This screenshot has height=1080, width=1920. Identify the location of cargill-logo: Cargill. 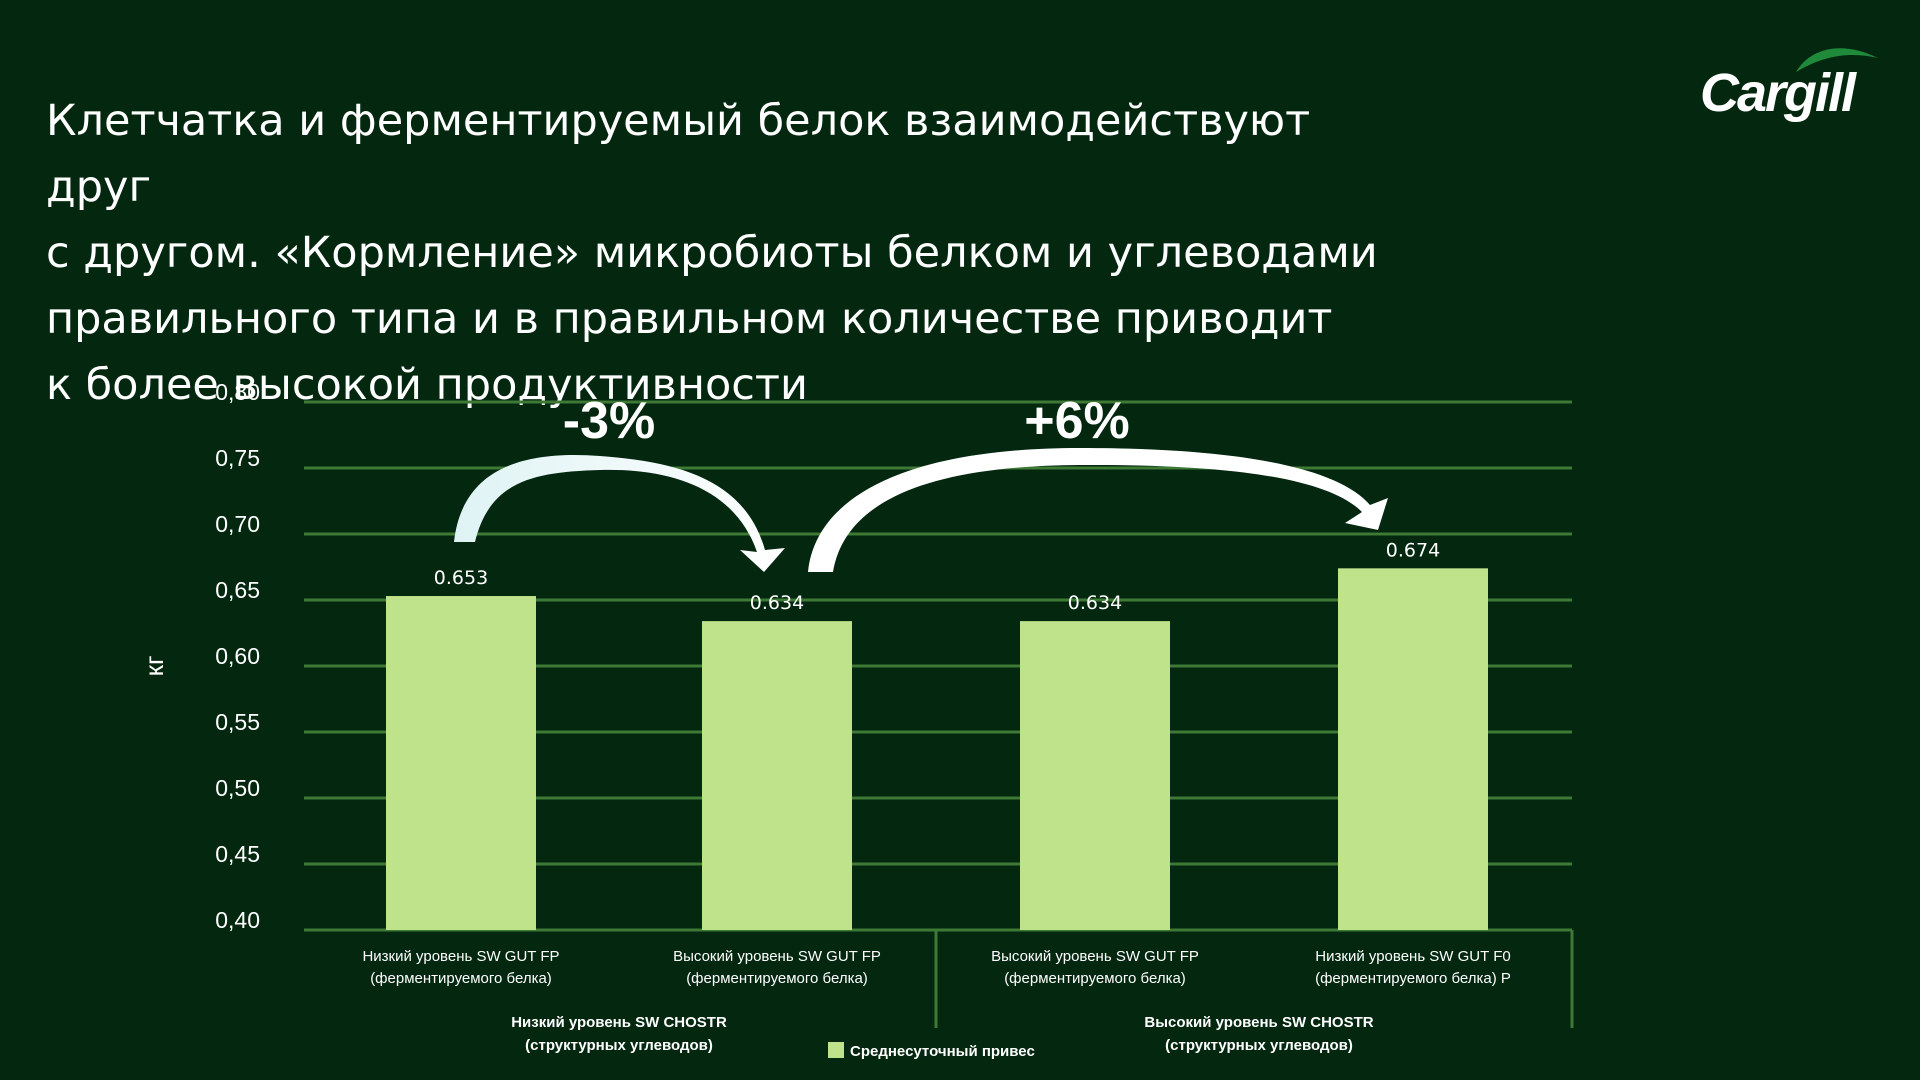
(1790, 85).